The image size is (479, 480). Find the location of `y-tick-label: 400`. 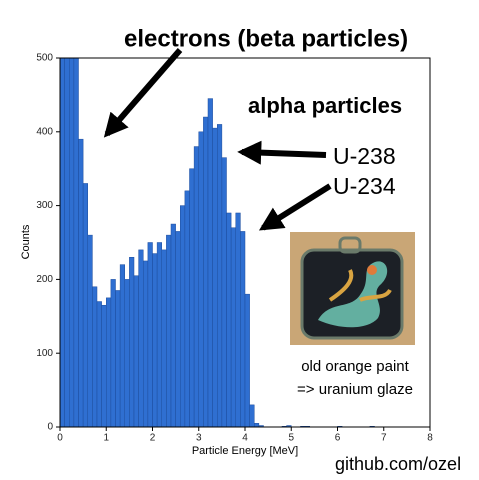

y-tick-label: 400 is located at coordinates (44, 131).